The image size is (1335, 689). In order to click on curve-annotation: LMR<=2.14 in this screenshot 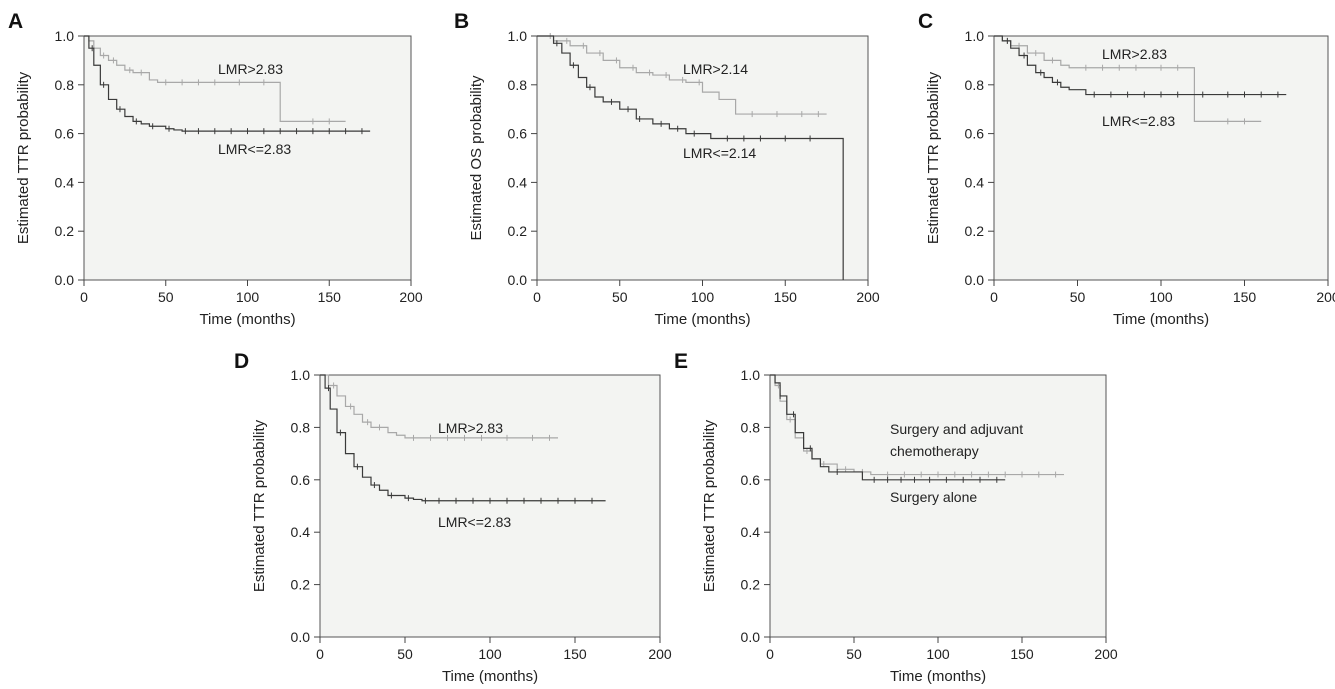, I will do `click(719, 153)`.